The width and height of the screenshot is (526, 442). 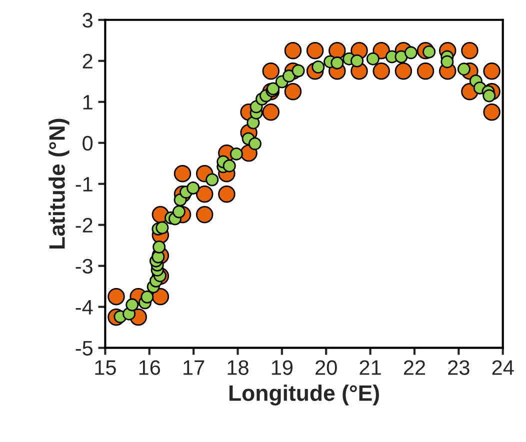 I want to click on y-tick-label: -1, so click(x=84, y=184).